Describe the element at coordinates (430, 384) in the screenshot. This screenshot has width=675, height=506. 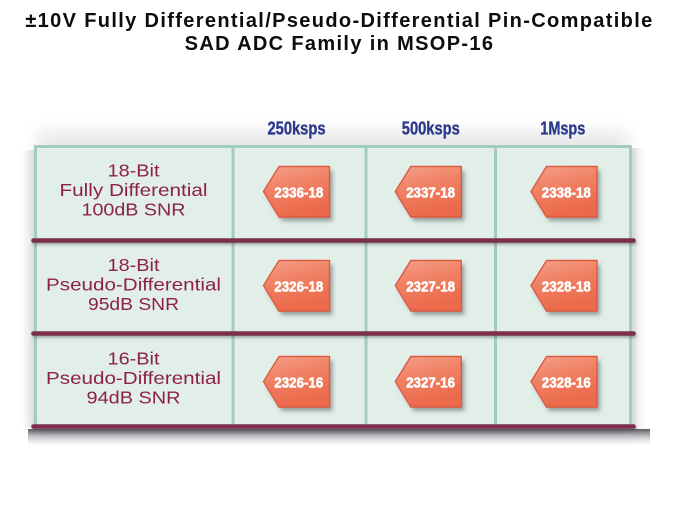
I see `svg-text: 2327-16` at that location.